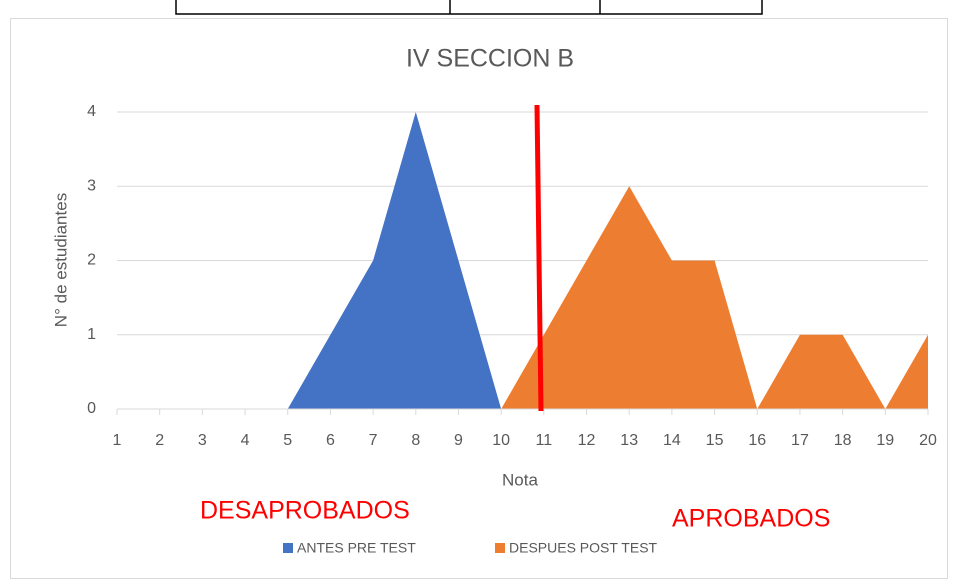 This screenshot has width=958, height=581. I want to click on x-tick-label: 14, so click(672, 440).